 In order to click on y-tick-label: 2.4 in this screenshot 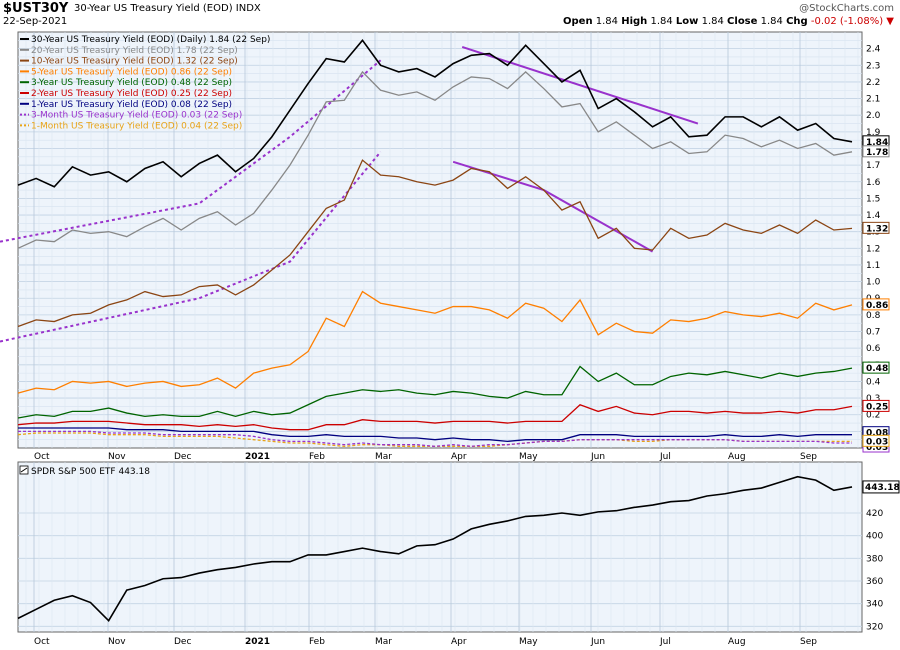, I will do `click(873, 50)`.